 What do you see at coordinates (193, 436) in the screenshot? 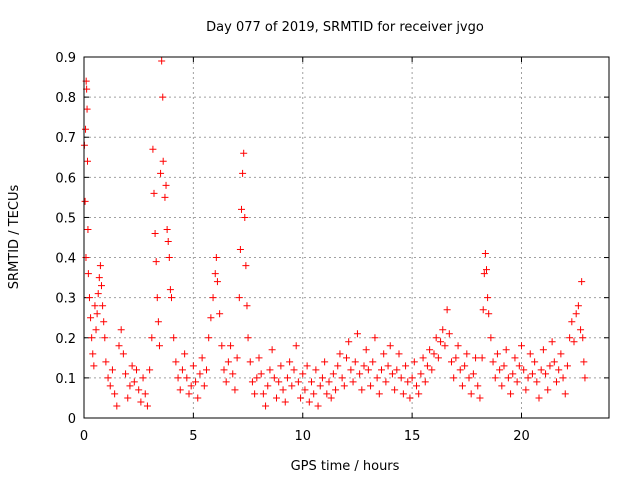
I see `x-tick-label: 5` at bounding box center [193, 436].